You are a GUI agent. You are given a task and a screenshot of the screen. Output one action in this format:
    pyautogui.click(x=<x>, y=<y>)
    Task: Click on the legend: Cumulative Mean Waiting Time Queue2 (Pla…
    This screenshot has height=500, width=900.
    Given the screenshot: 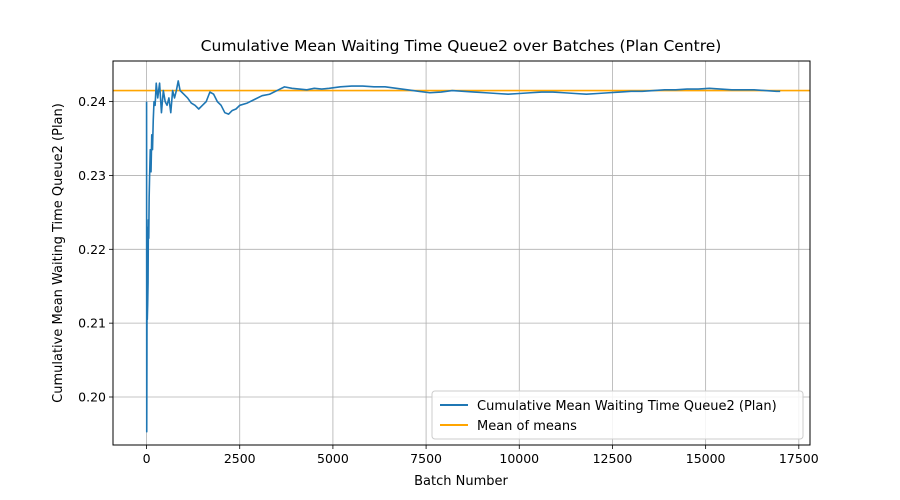 What is the action you would take?
    pyautogui.click(x=617, y=415)
    